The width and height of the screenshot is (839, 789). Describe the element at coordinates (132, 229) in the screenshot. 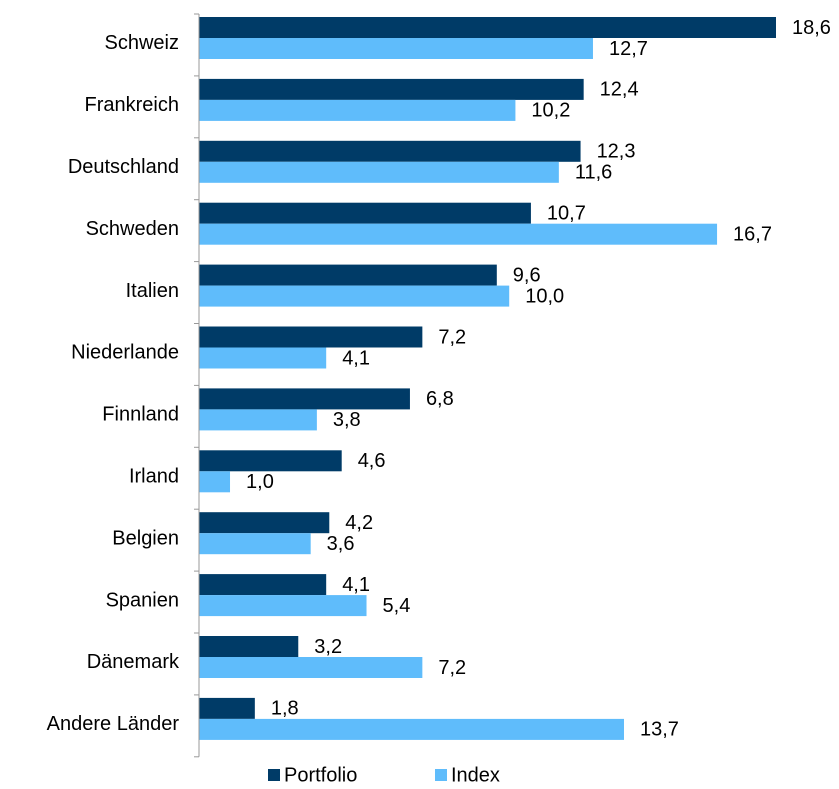

I see `category-label-schweden: Schweden` at that location.